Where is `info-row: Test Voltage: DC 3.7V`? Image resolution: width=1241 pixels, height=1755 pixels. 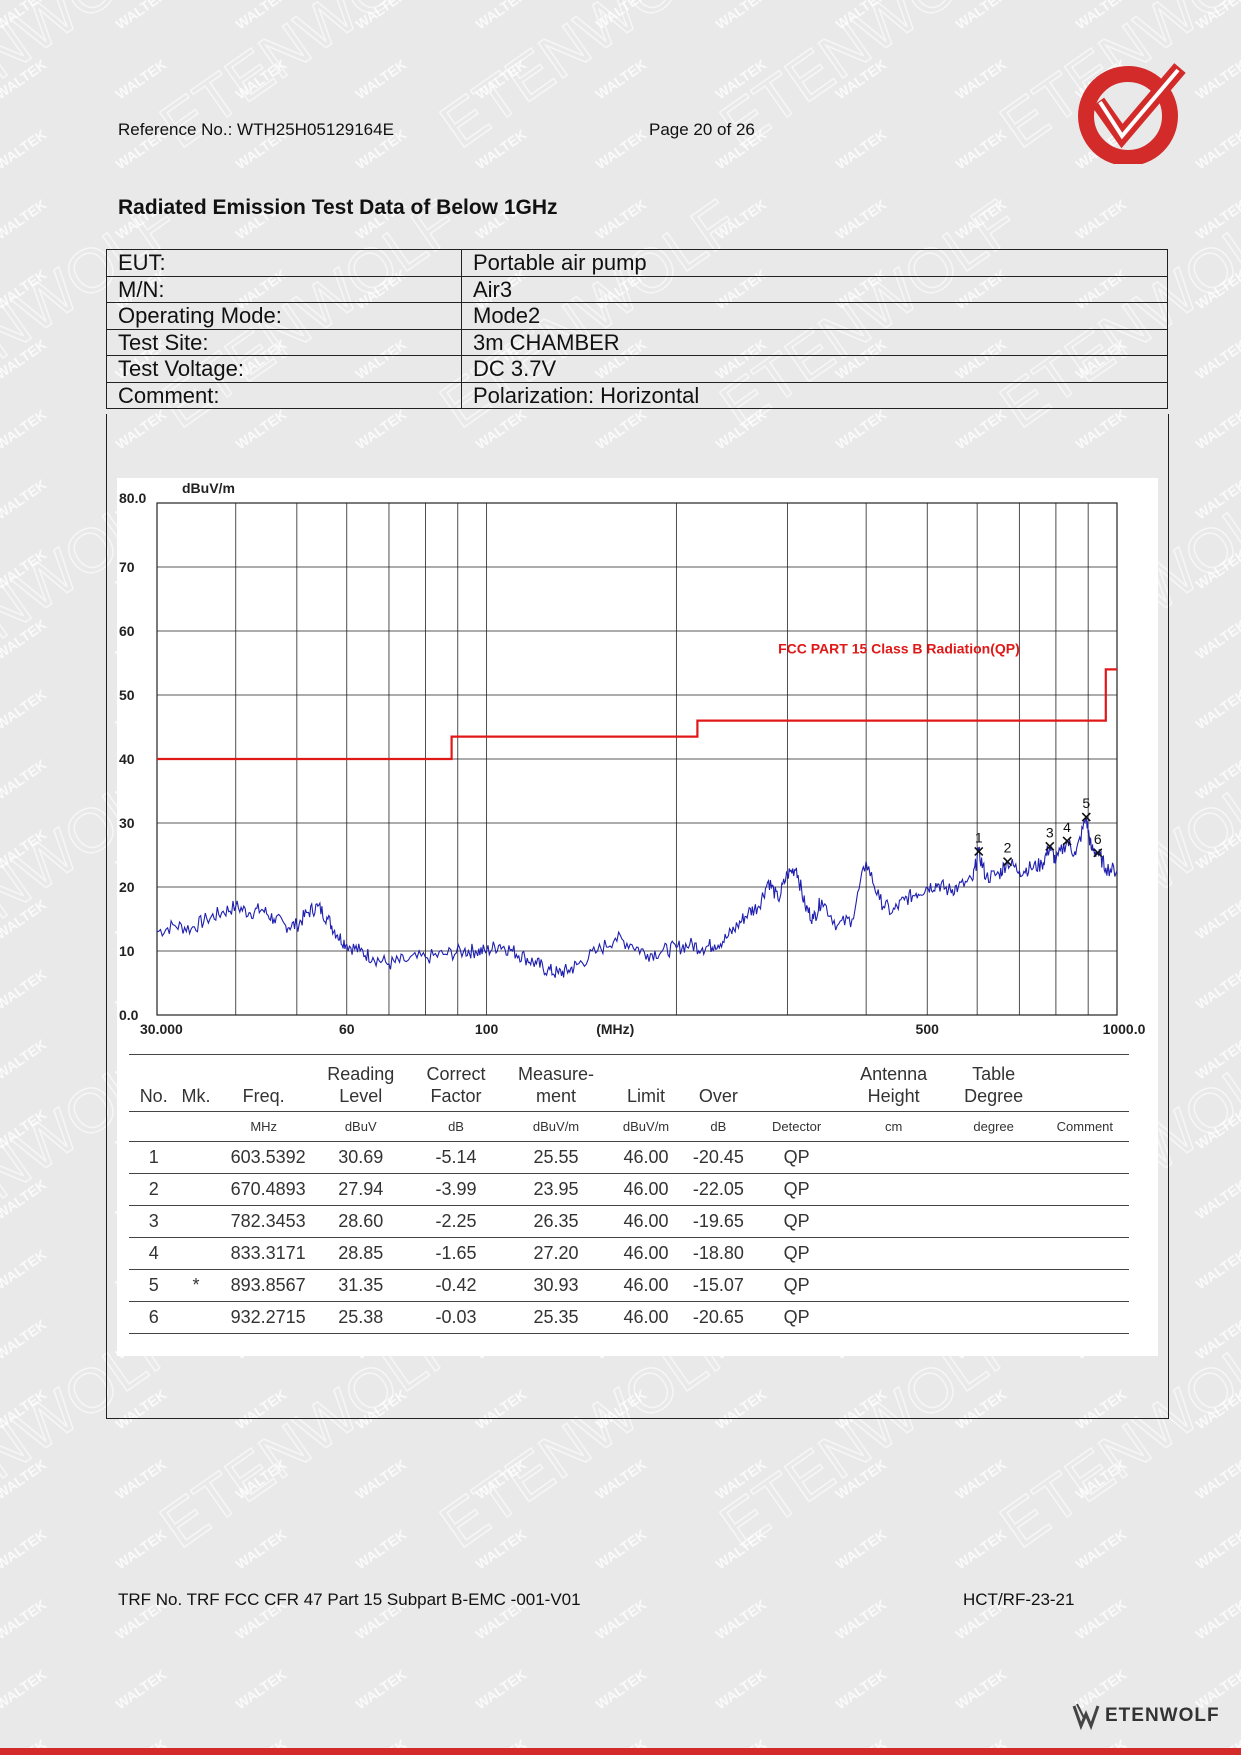 info-row: Test Voltage: DC 3.7V is located at coordinates (637, 369).